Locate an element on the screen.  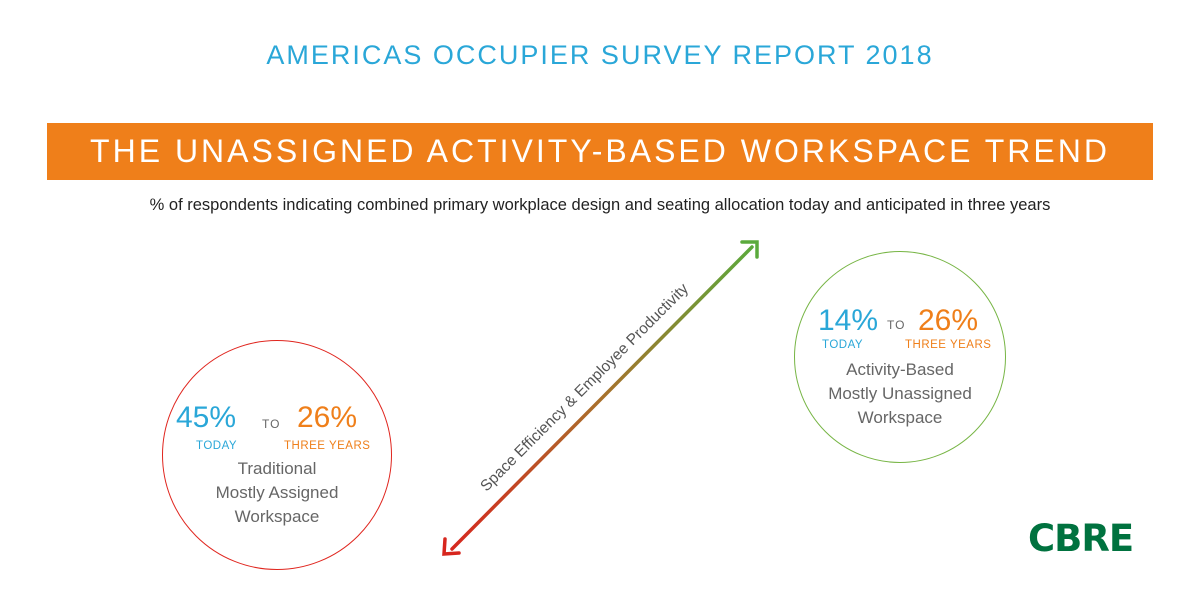
arrow-shaft is located at coordinates (602, 398).